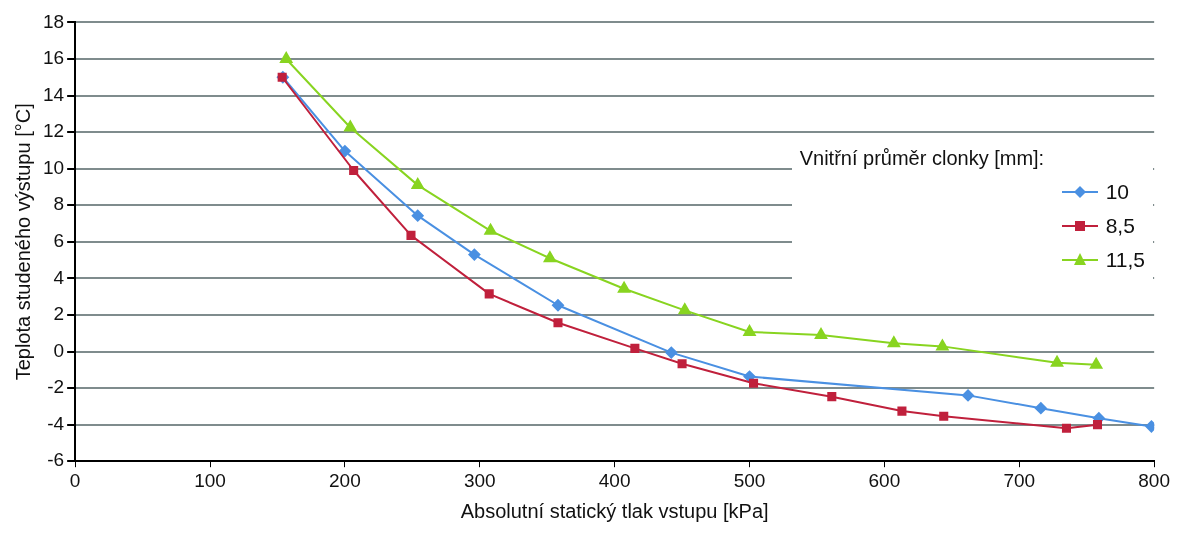 This screenshot has width=1183, height=539. What do you see at coordinates (1125, 260) in the screenshot?
I see `legend-label: 11,5` at bounding box center [1125, 260].